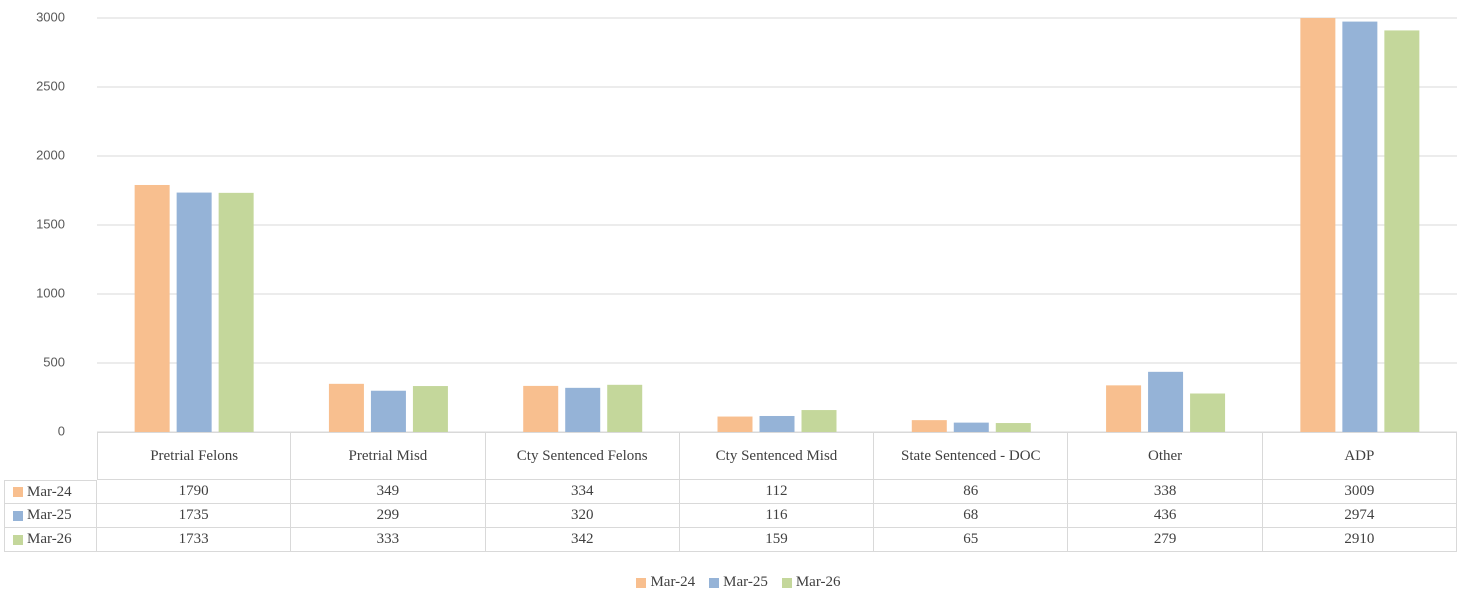 The height and width of the screenshot is (593, 1477). I want to click on y-tick-label: 500, so click(54, 361).